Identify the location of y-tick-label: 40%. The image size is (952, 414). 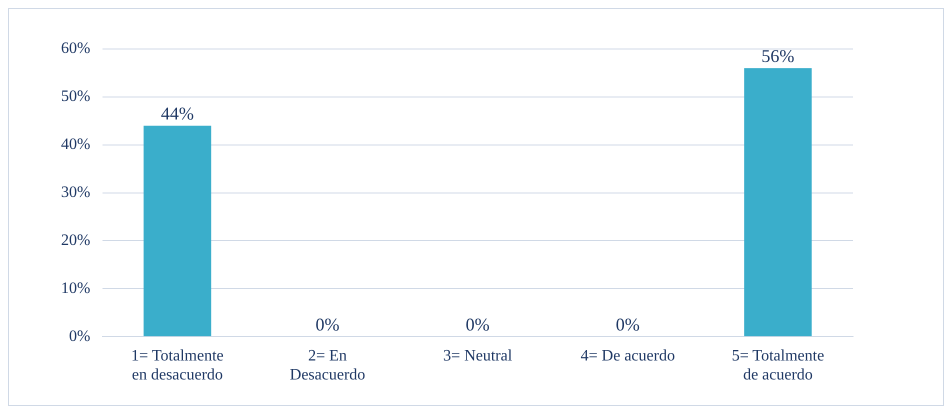
(75, 145).